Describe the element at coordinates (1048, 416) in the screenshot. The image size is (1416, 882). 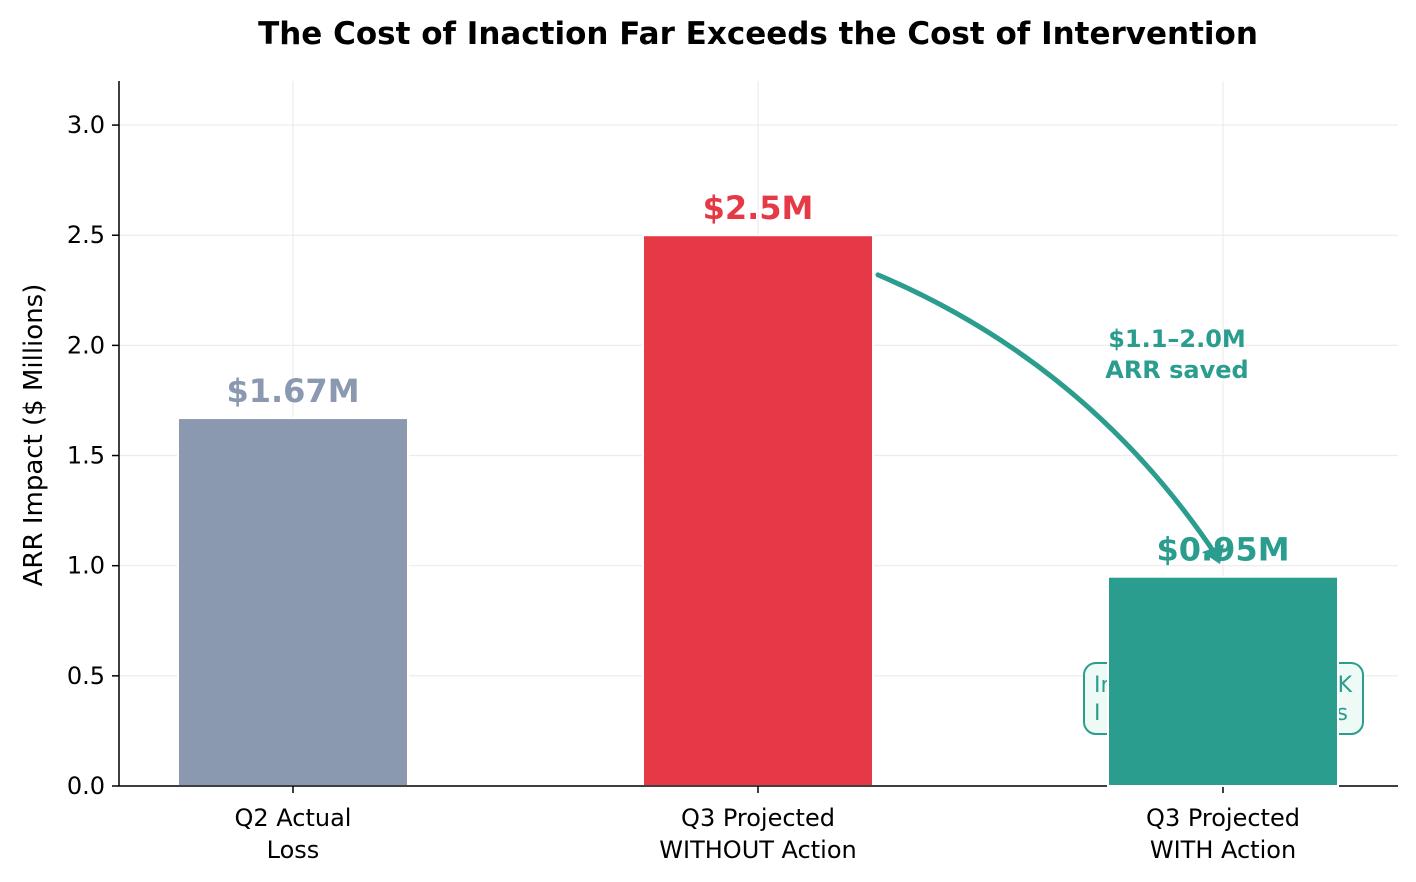
I see `arrow-path` at that location.